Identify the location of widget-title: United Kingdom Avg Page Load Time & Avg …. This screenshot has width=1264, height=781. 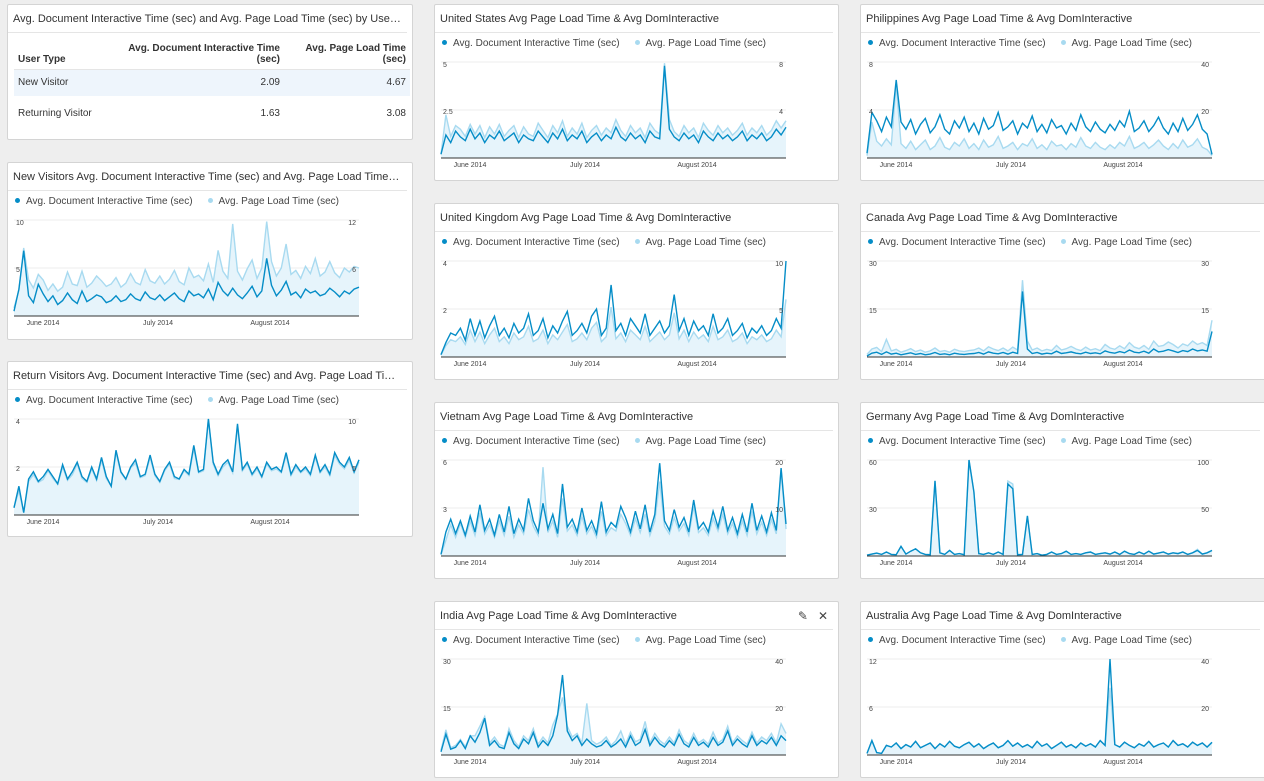
(634, 218).